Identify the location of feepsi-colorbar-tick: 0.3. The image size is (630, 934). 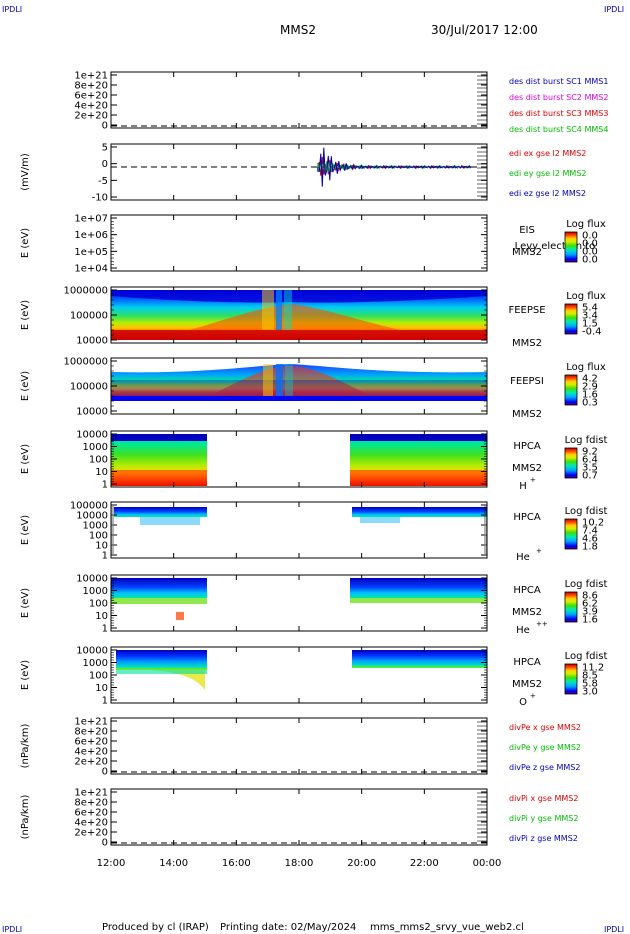
(590, 403).